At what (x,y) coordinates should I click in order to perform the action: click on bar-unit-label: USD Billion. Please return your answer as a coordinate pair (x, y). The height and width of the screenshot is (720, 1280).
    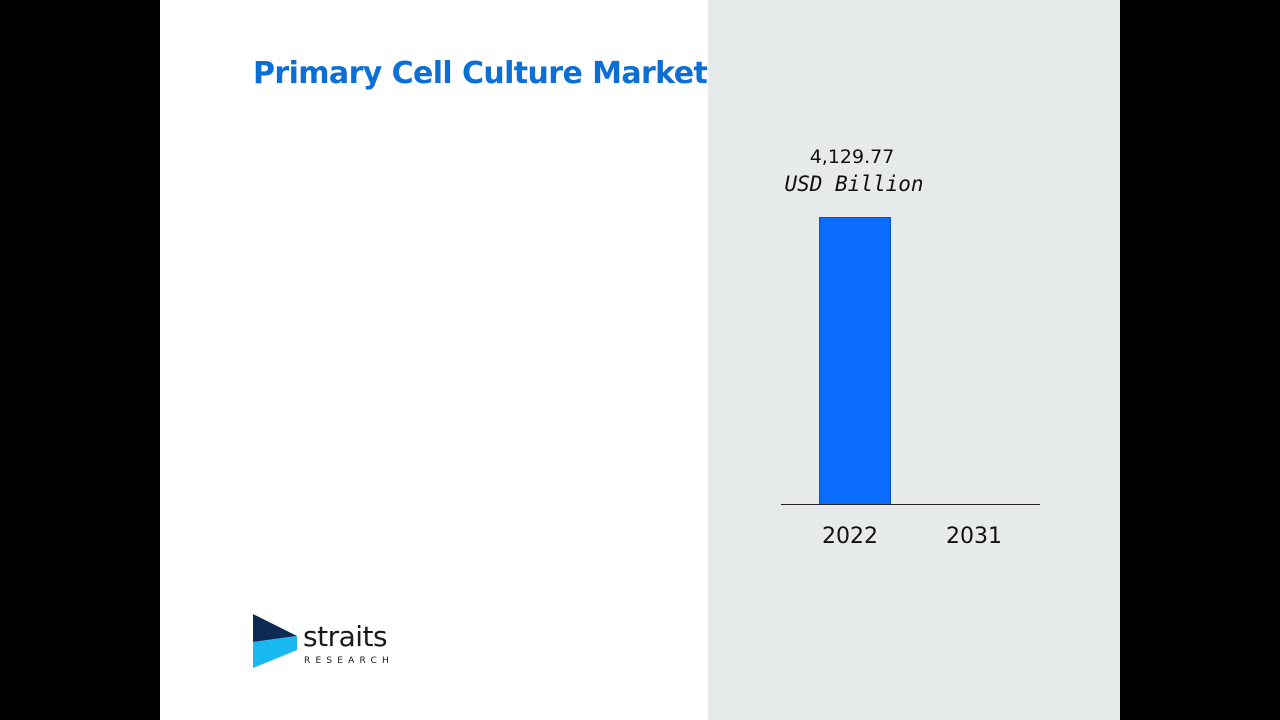
    Looking at the image, I should click on (854, 184).